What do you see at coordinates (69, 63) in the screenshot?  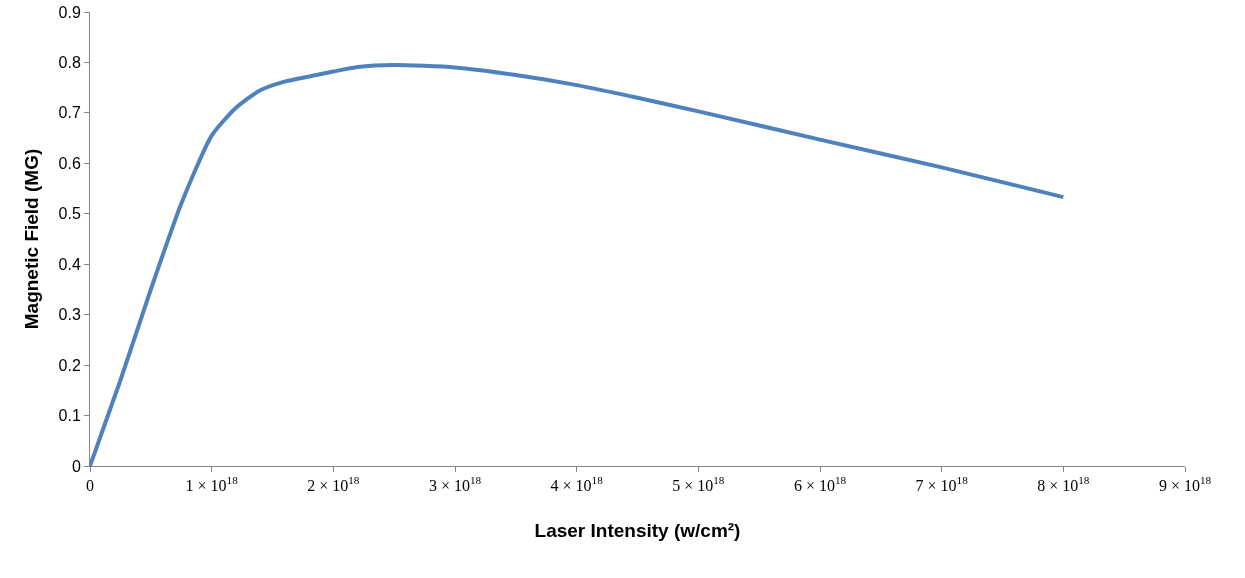 I see `y-tick-label: 0.8` at bounding box center [69, 63].